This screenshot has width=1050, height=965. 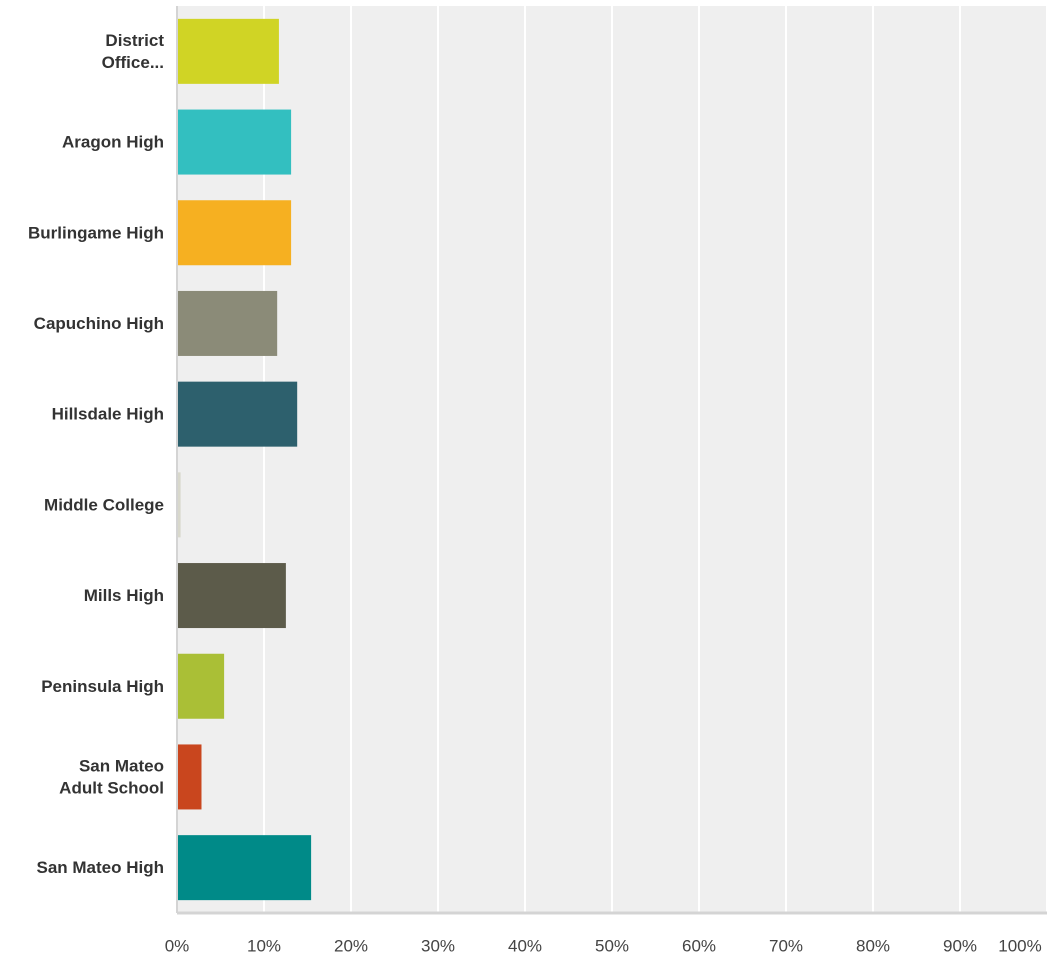 I want to click on x-tick-label: 70%, so click(x=786, y=946).